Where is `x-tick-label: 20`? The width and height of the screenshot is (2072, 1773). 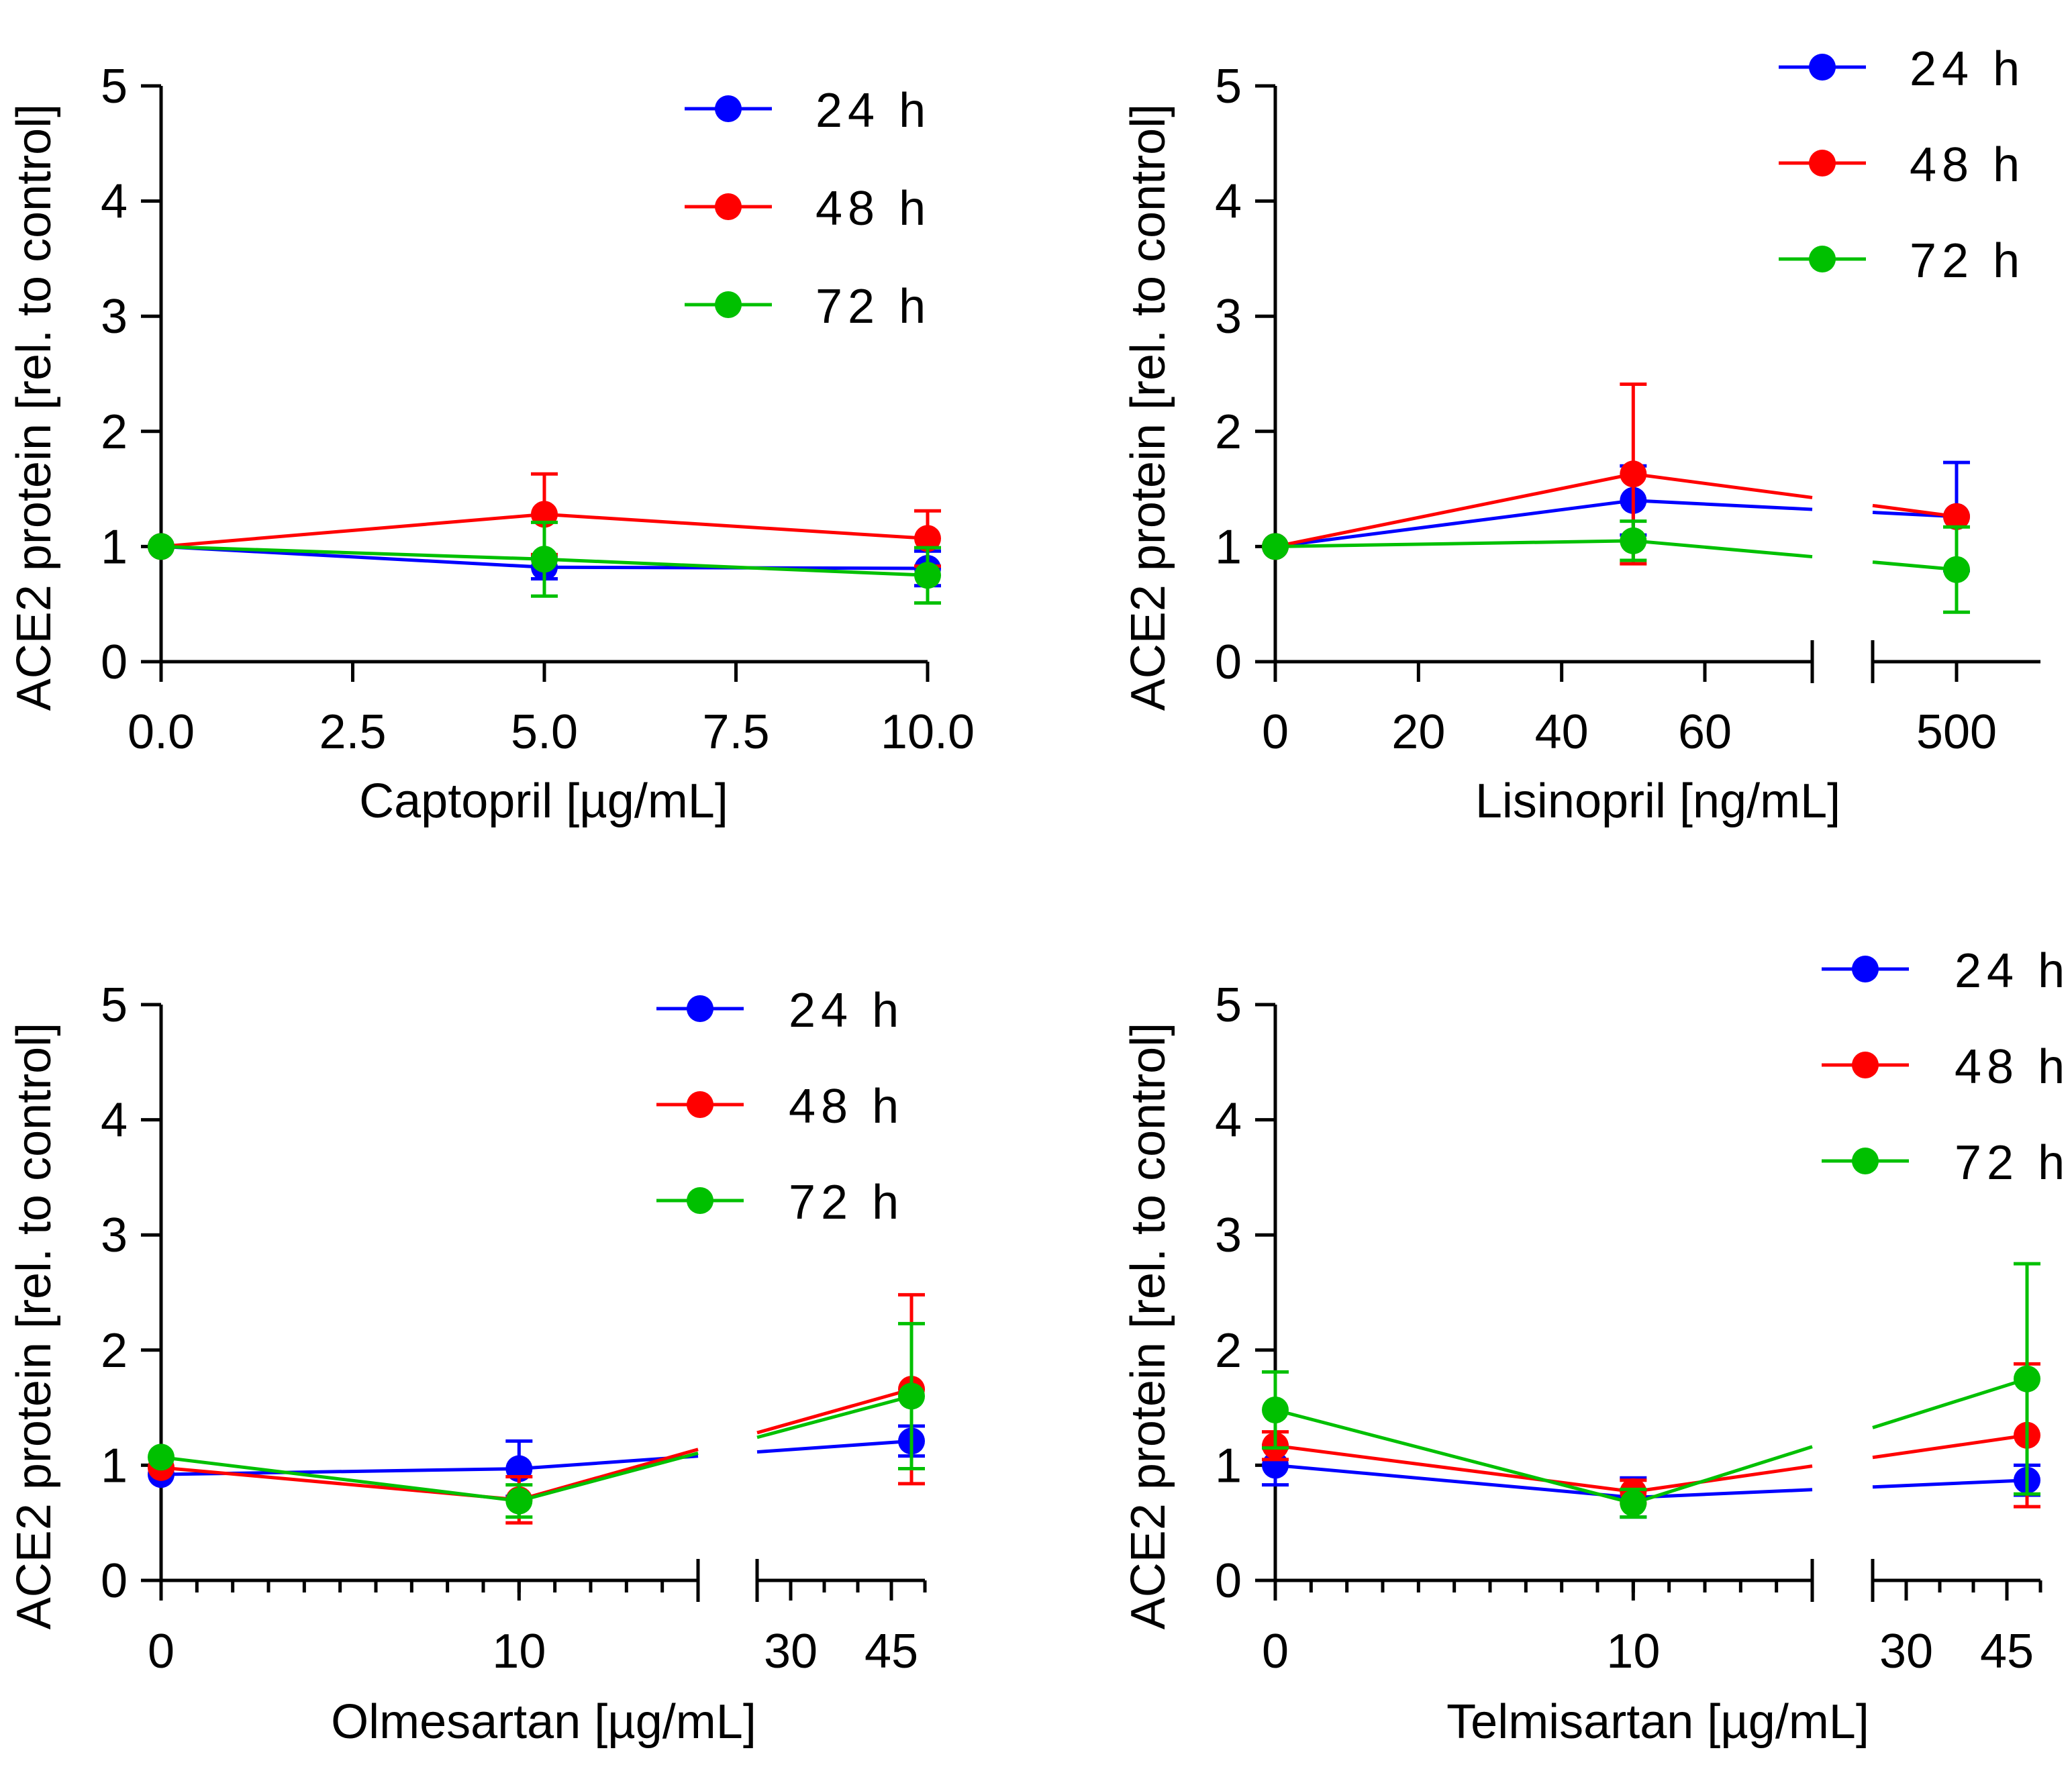 x-tick-label: 20 is located at coordinates (1418, 732).